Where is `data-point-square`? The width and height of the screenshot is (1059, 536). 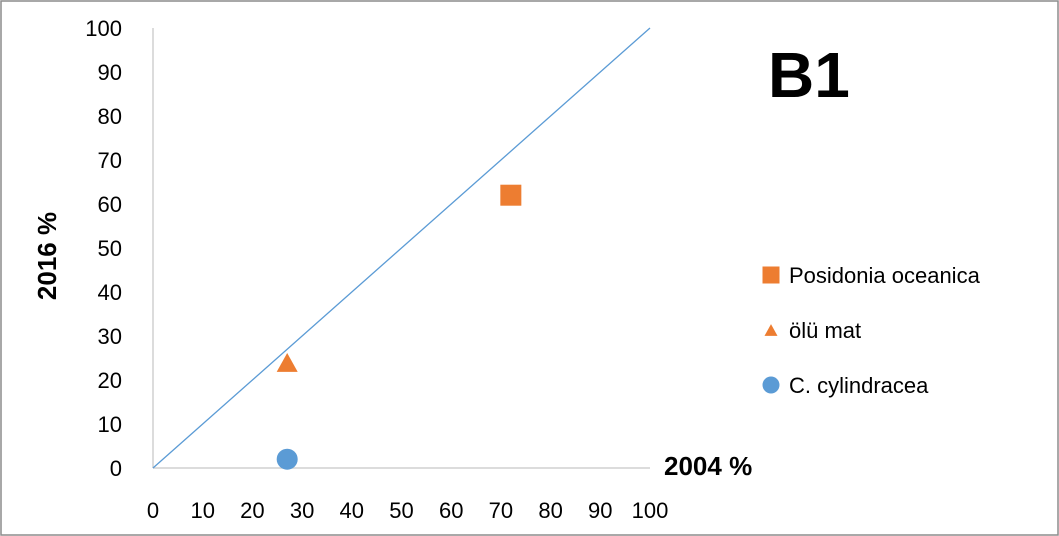 data-point-square is located at coordinates (511, 195).